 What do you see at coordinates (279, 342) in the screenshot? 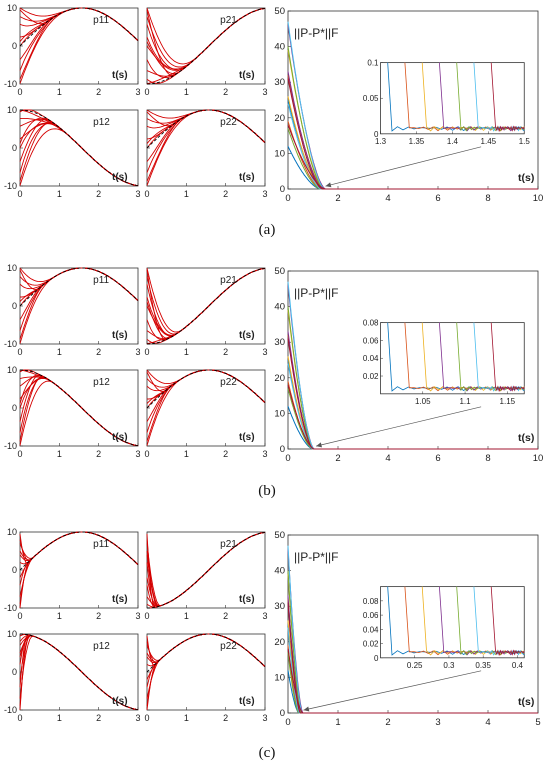
I see `y-tick-label: 30` at bounding box center [279, 342].